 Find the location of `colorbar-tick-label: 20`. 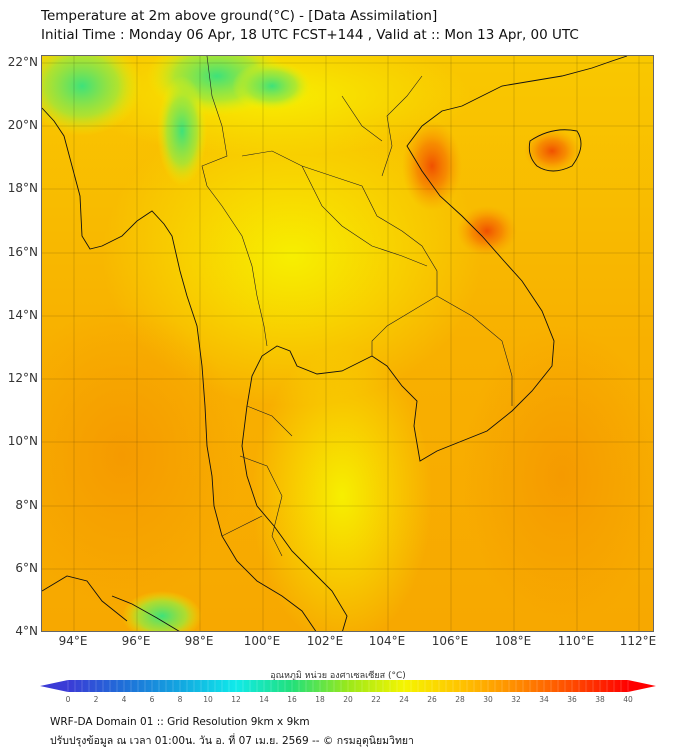

colorbar-tick-label: 20 is located at coordinates (348, 699).